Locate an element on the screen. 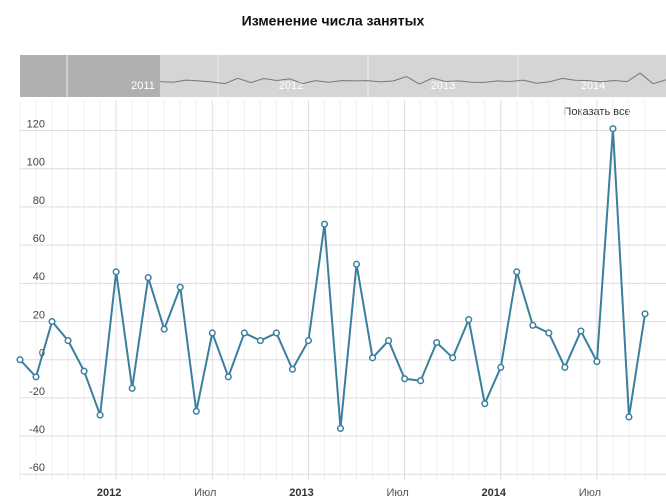 Image resolution: width=666 pixels, height=500 pixels. y-tick-label: 120 is located at coordinates (36, 124).